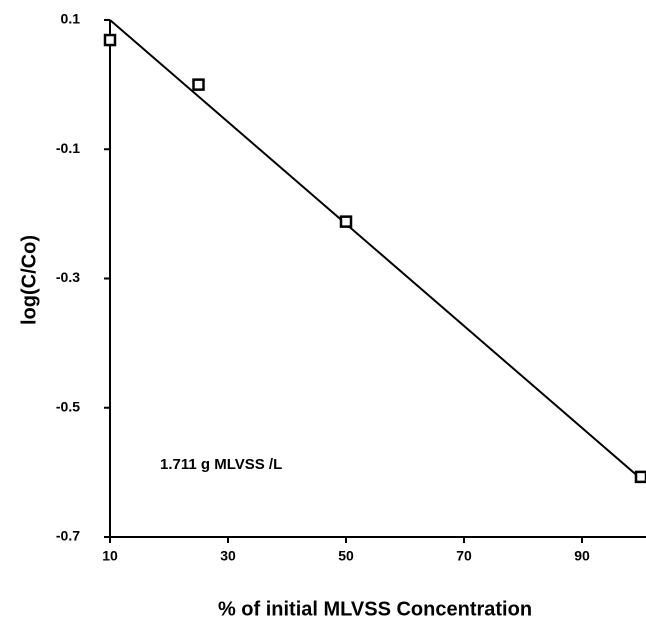 The image size is (646, 630). Describe the element at coordinates (68, 277) in the screenshot. I see `y-tick-label: -0.3` at that location.